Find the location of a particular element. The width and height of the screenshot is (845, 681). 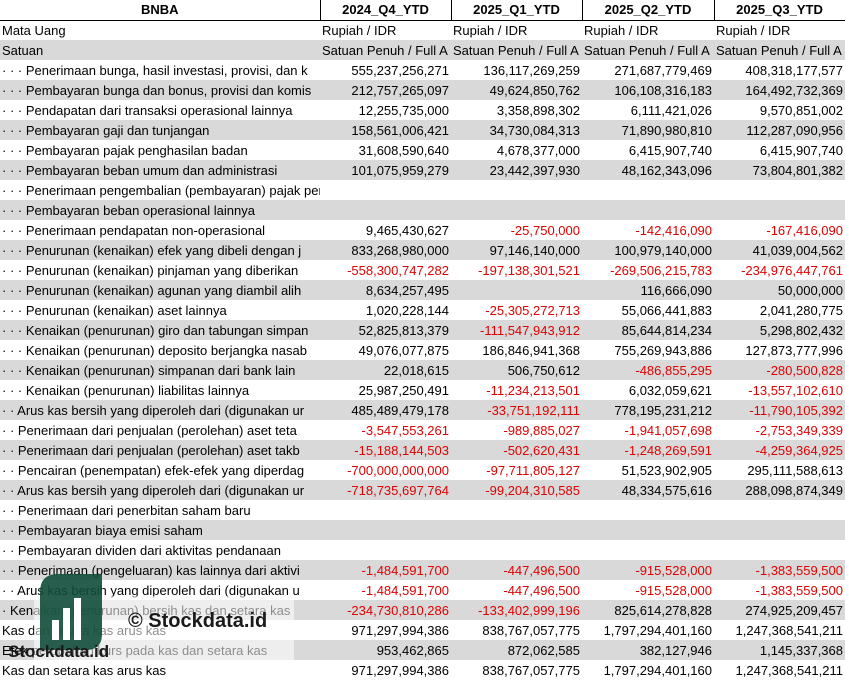

cell: 55,066,441,883 is located at coordinates (666, 310).